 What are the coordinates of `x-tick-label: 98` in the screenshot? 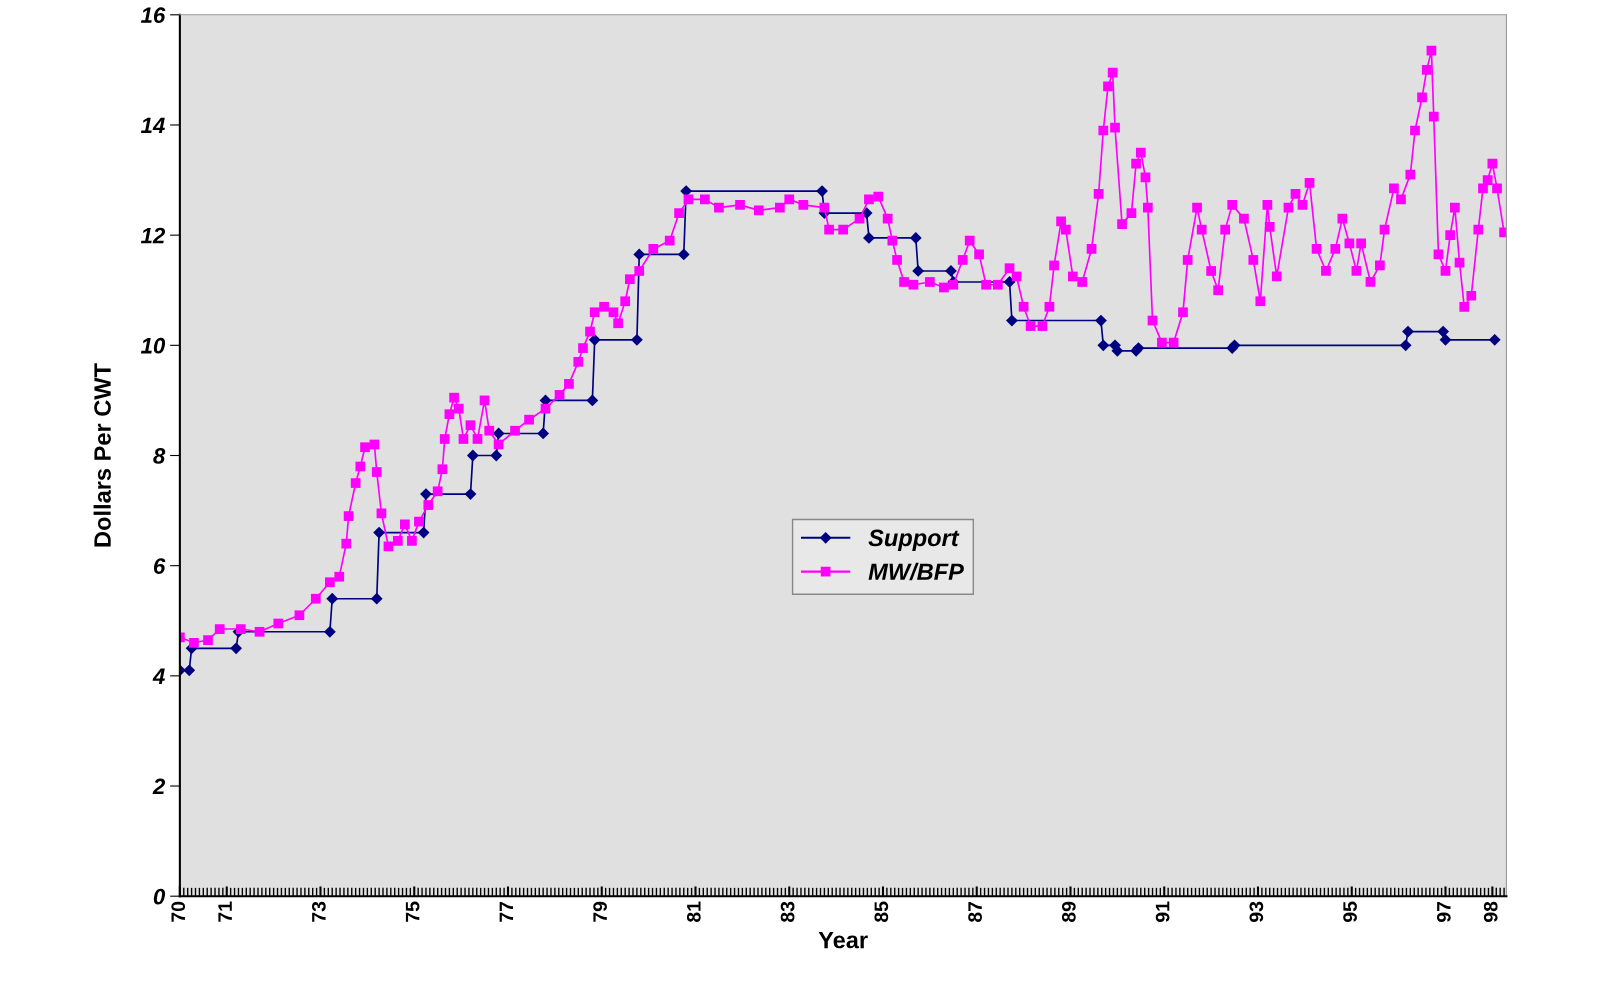 It's located at (1490, 912).